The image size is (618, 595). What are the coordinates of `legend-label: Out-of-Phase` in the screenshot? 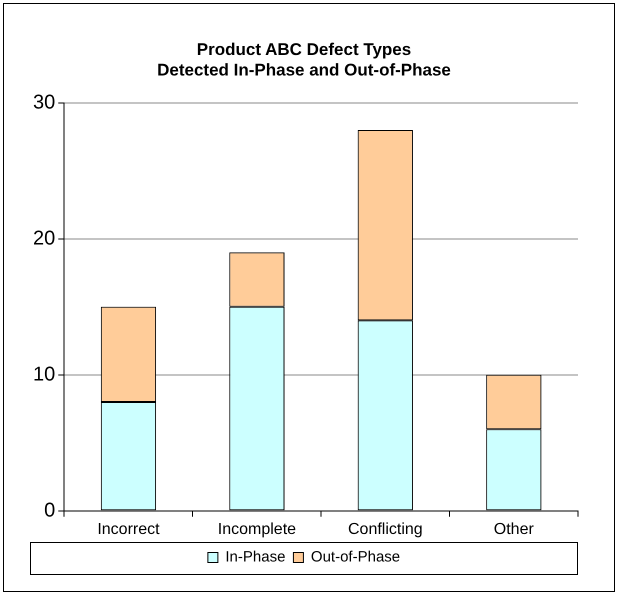 It's located at (355, 557).